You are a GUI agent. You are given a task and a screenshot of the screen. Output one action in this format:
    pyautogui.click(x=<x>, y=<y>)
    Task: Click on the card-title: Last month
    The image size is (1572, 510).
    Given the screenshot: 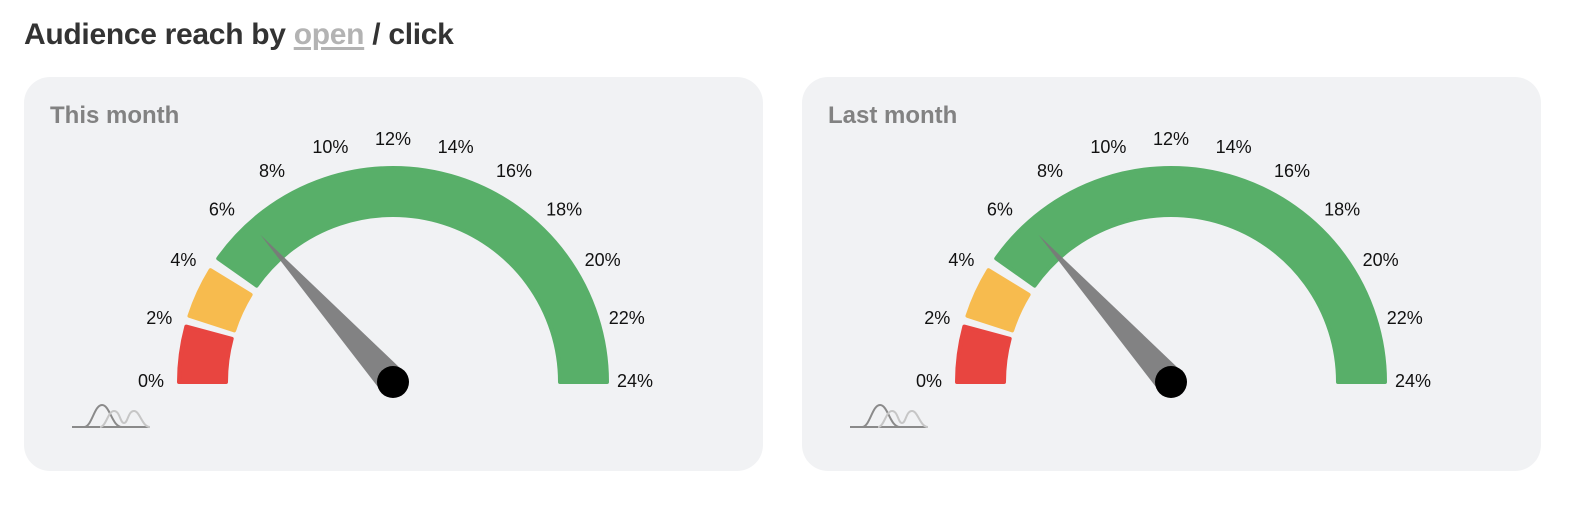 What is the action you would take?
    pyautogui.click(x=893, y=115)
    